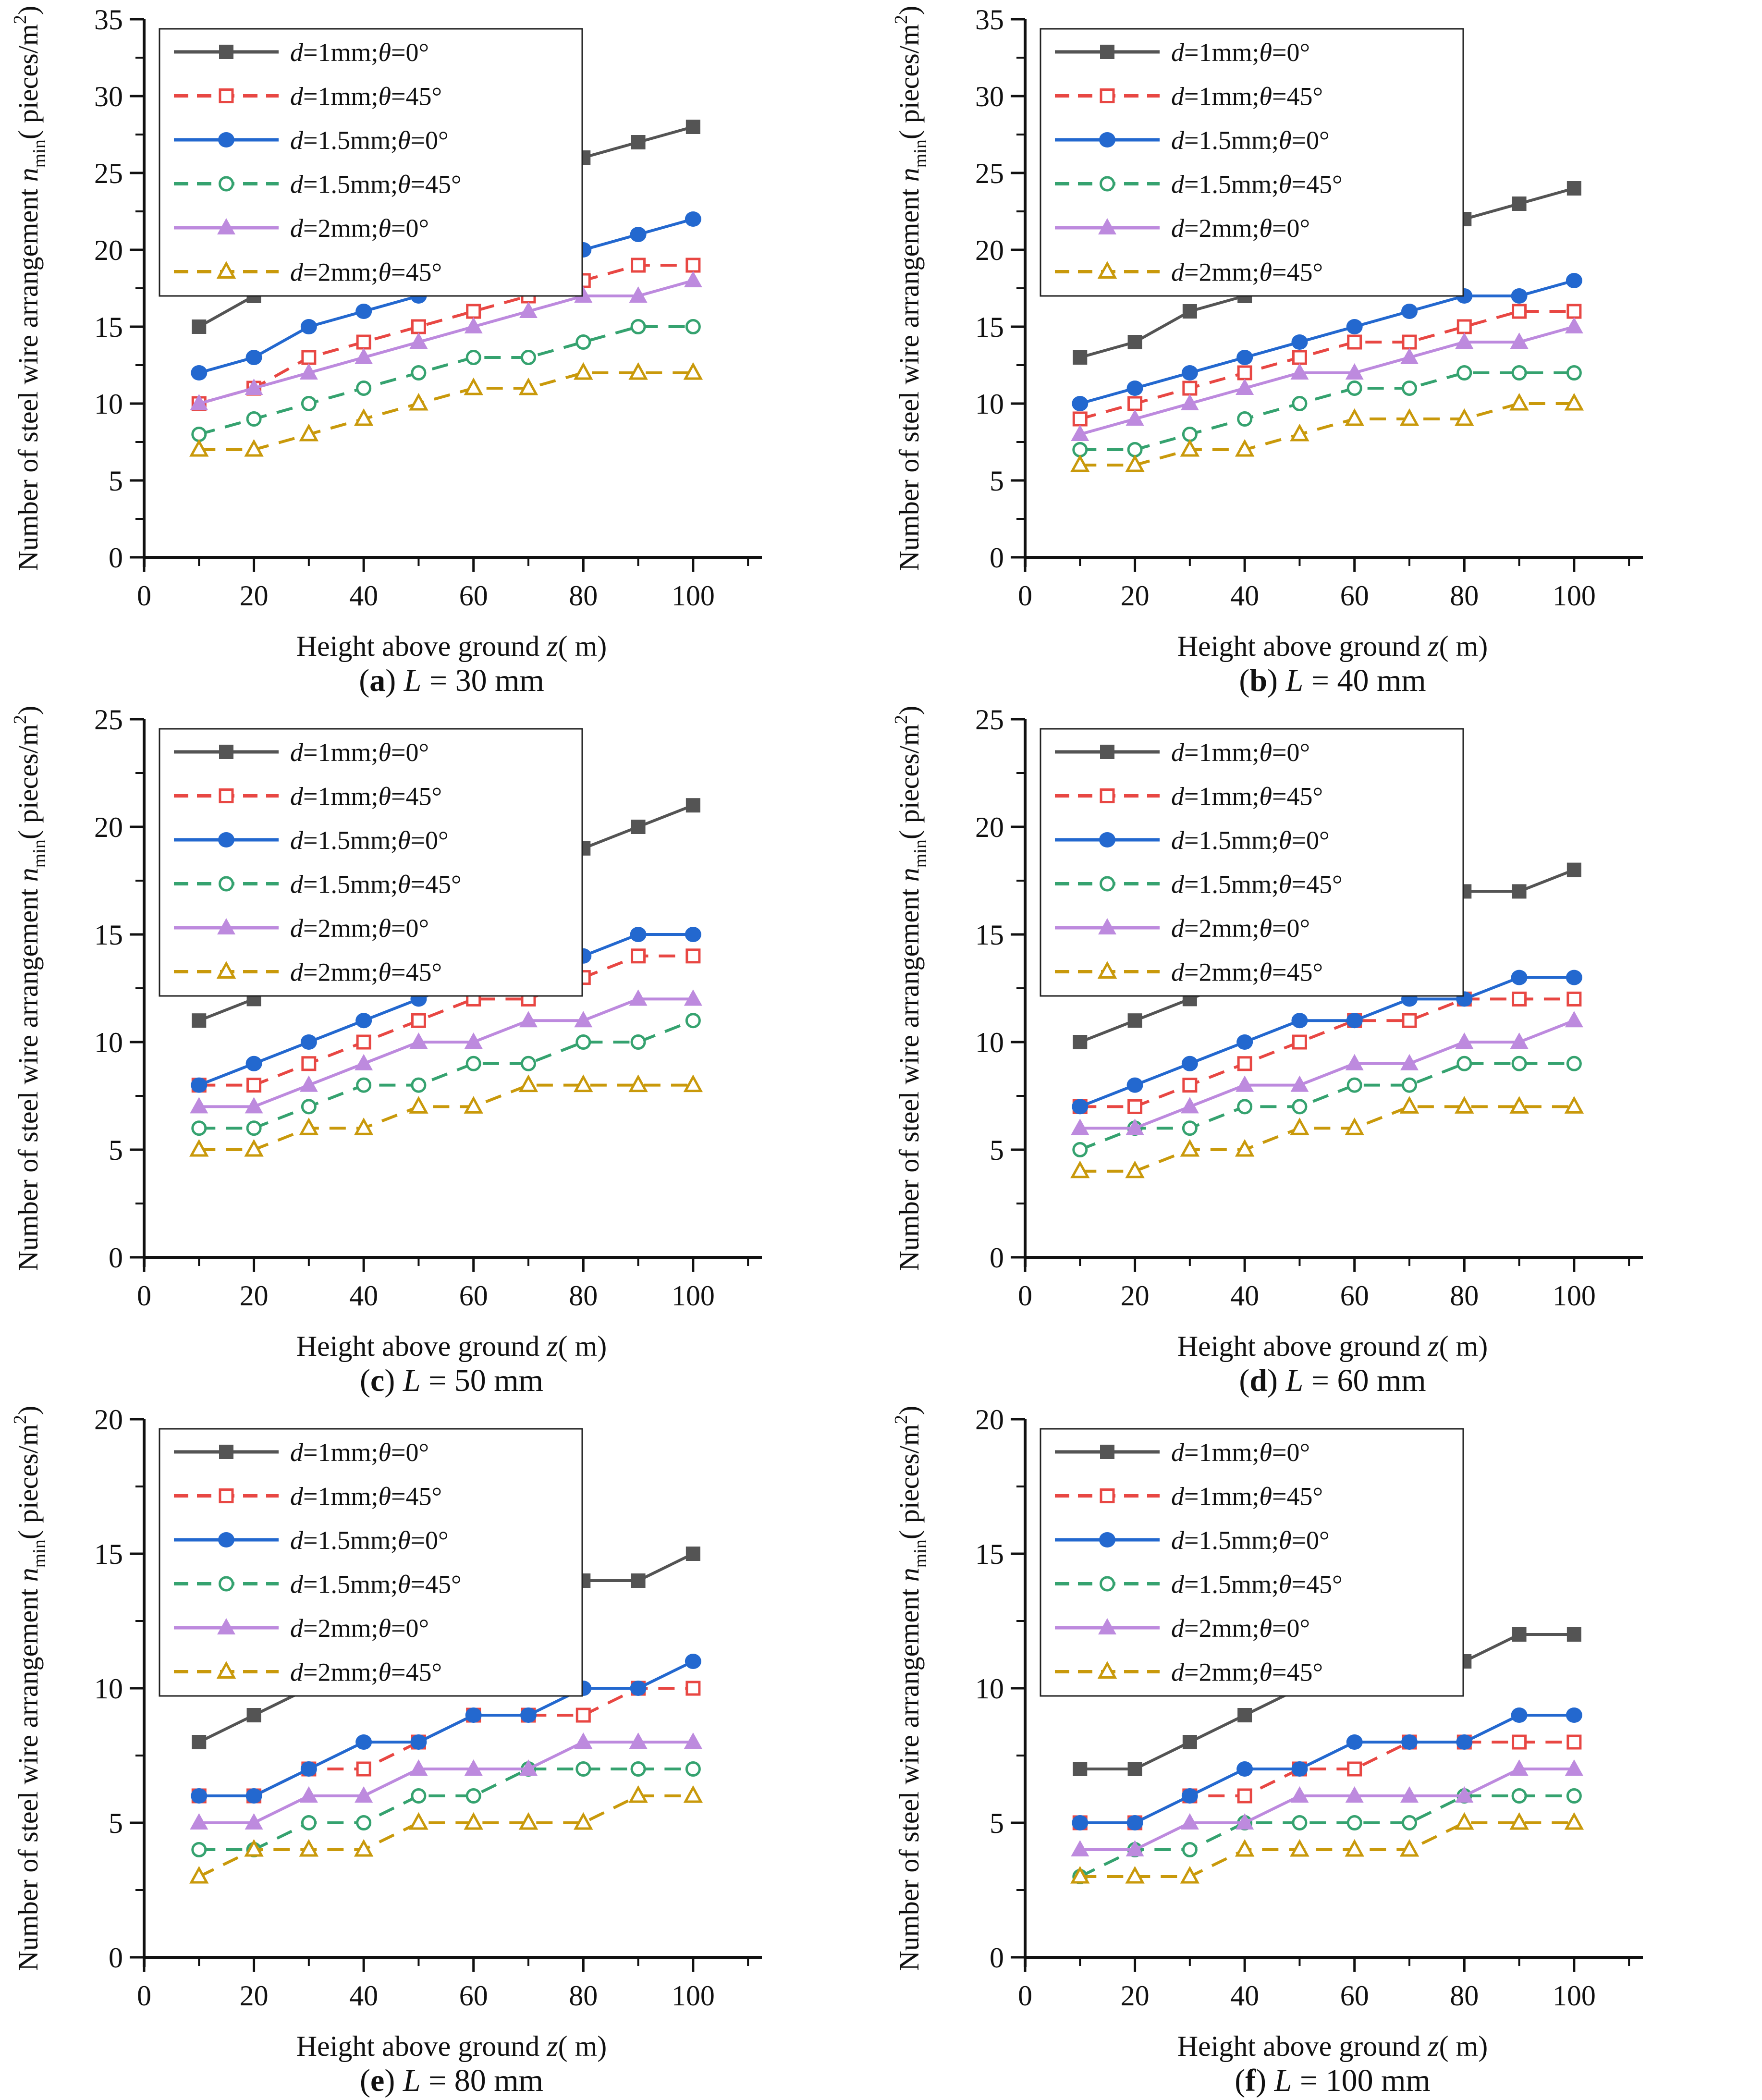 The width and height of the screenshot is (1762, 2100). I want to click on series-d=1mm;θ=45°, so click(446, 1020).